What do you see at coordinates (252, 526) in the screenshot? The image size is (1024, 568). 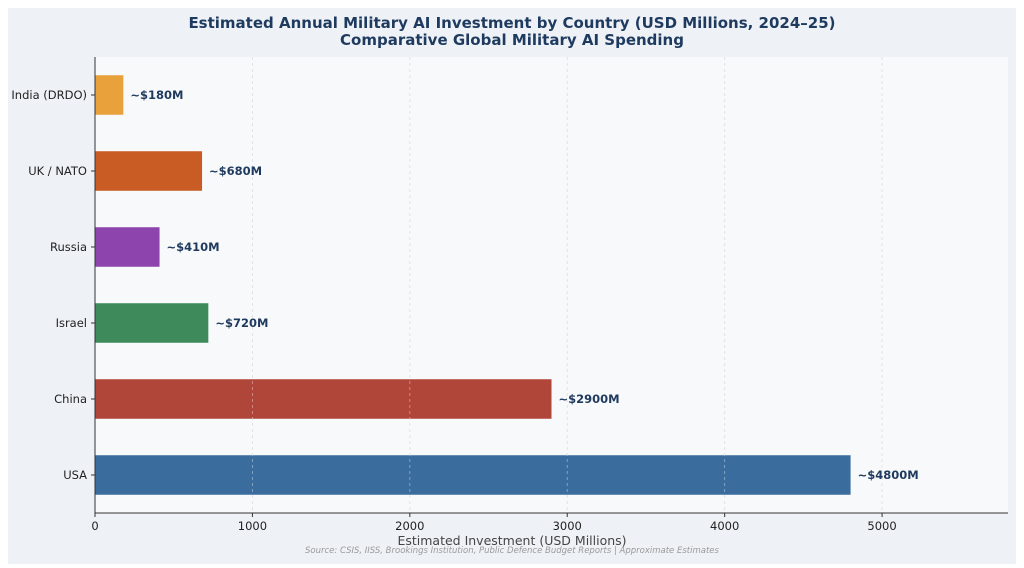 I see `x-tick-label: 1000` at bounding box center [252, 526].